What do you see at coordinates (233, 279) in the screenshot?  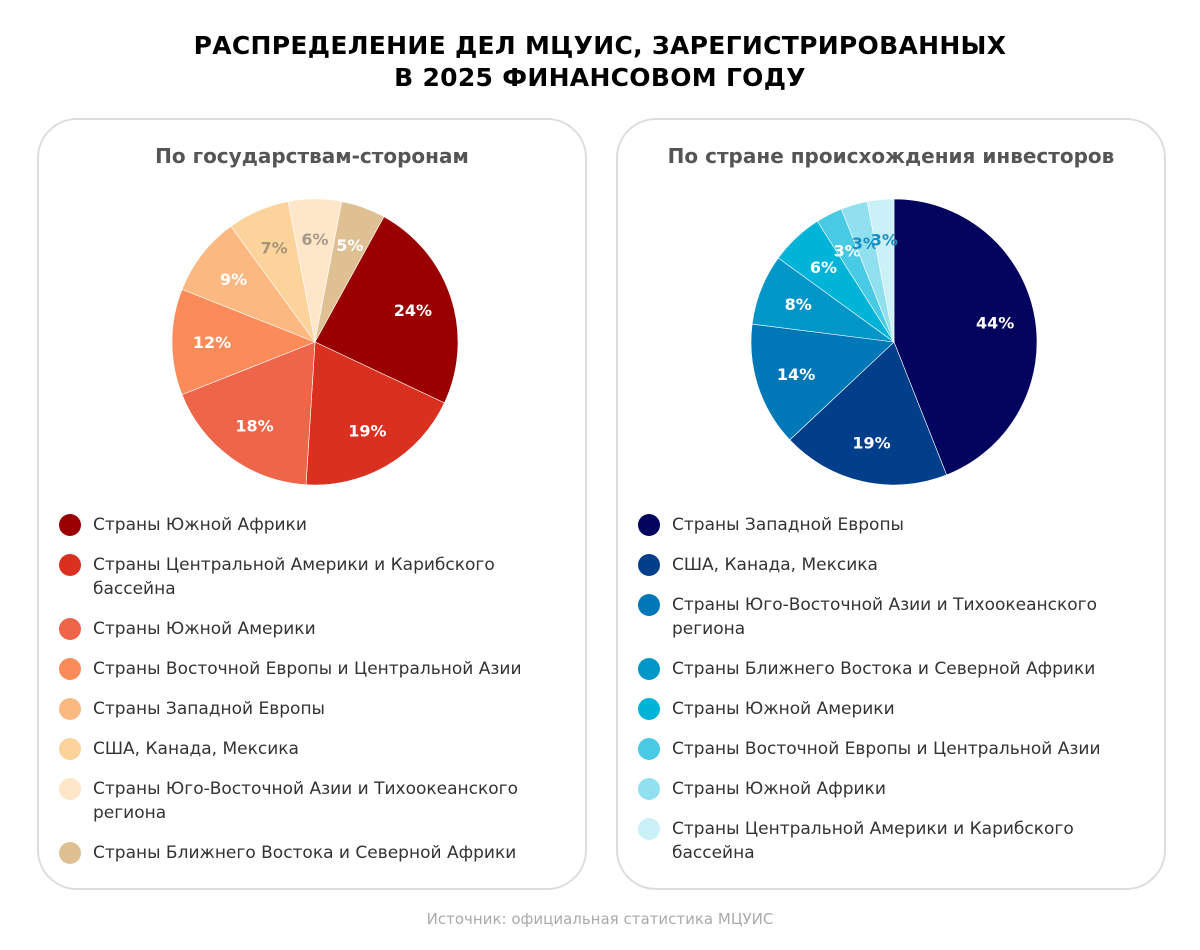 I see `slice-label: 9%` at bounding box center [233, 279].